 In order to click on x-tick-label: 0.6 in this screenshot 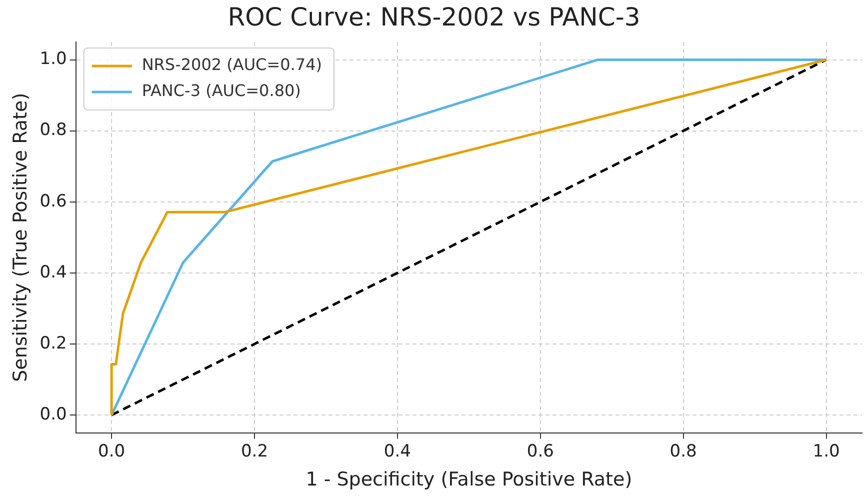, I will do `click(540, 451)`.